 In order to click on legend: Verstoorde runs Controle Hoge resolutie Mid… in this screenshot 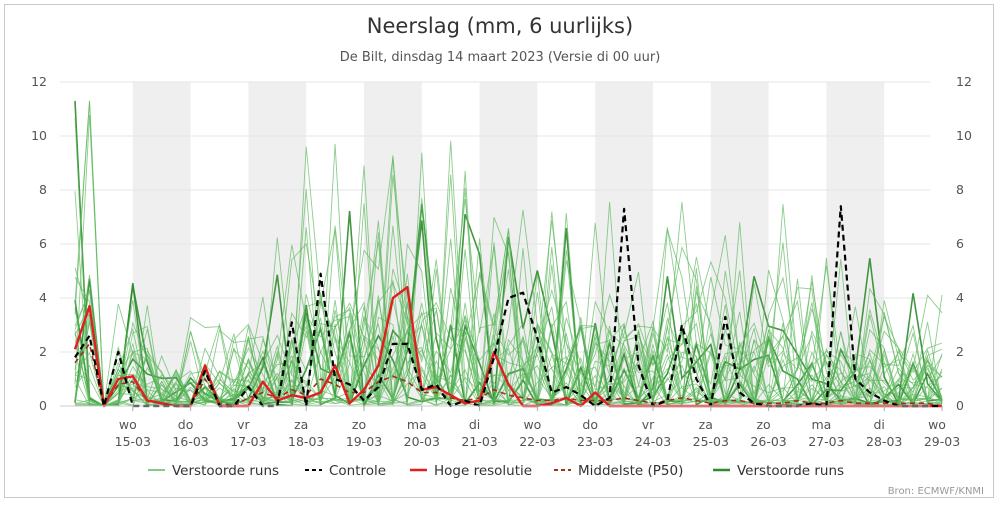, I will do `click(496, 471)`.